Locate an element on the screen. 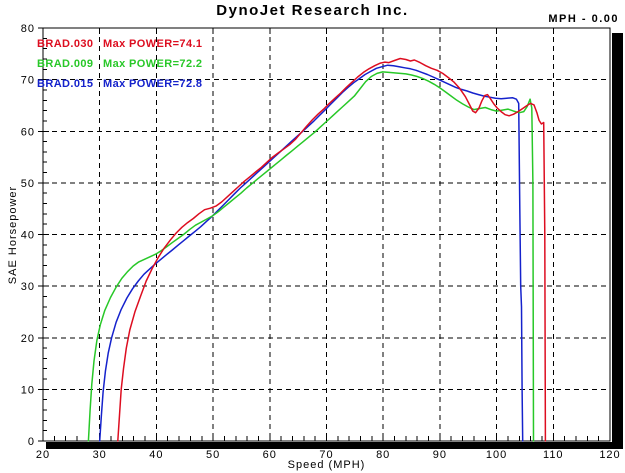 The height and width of the screenshot is (473, 625). legend-power-label: Max POWER=74.1 is located at coordinates (153, 44).